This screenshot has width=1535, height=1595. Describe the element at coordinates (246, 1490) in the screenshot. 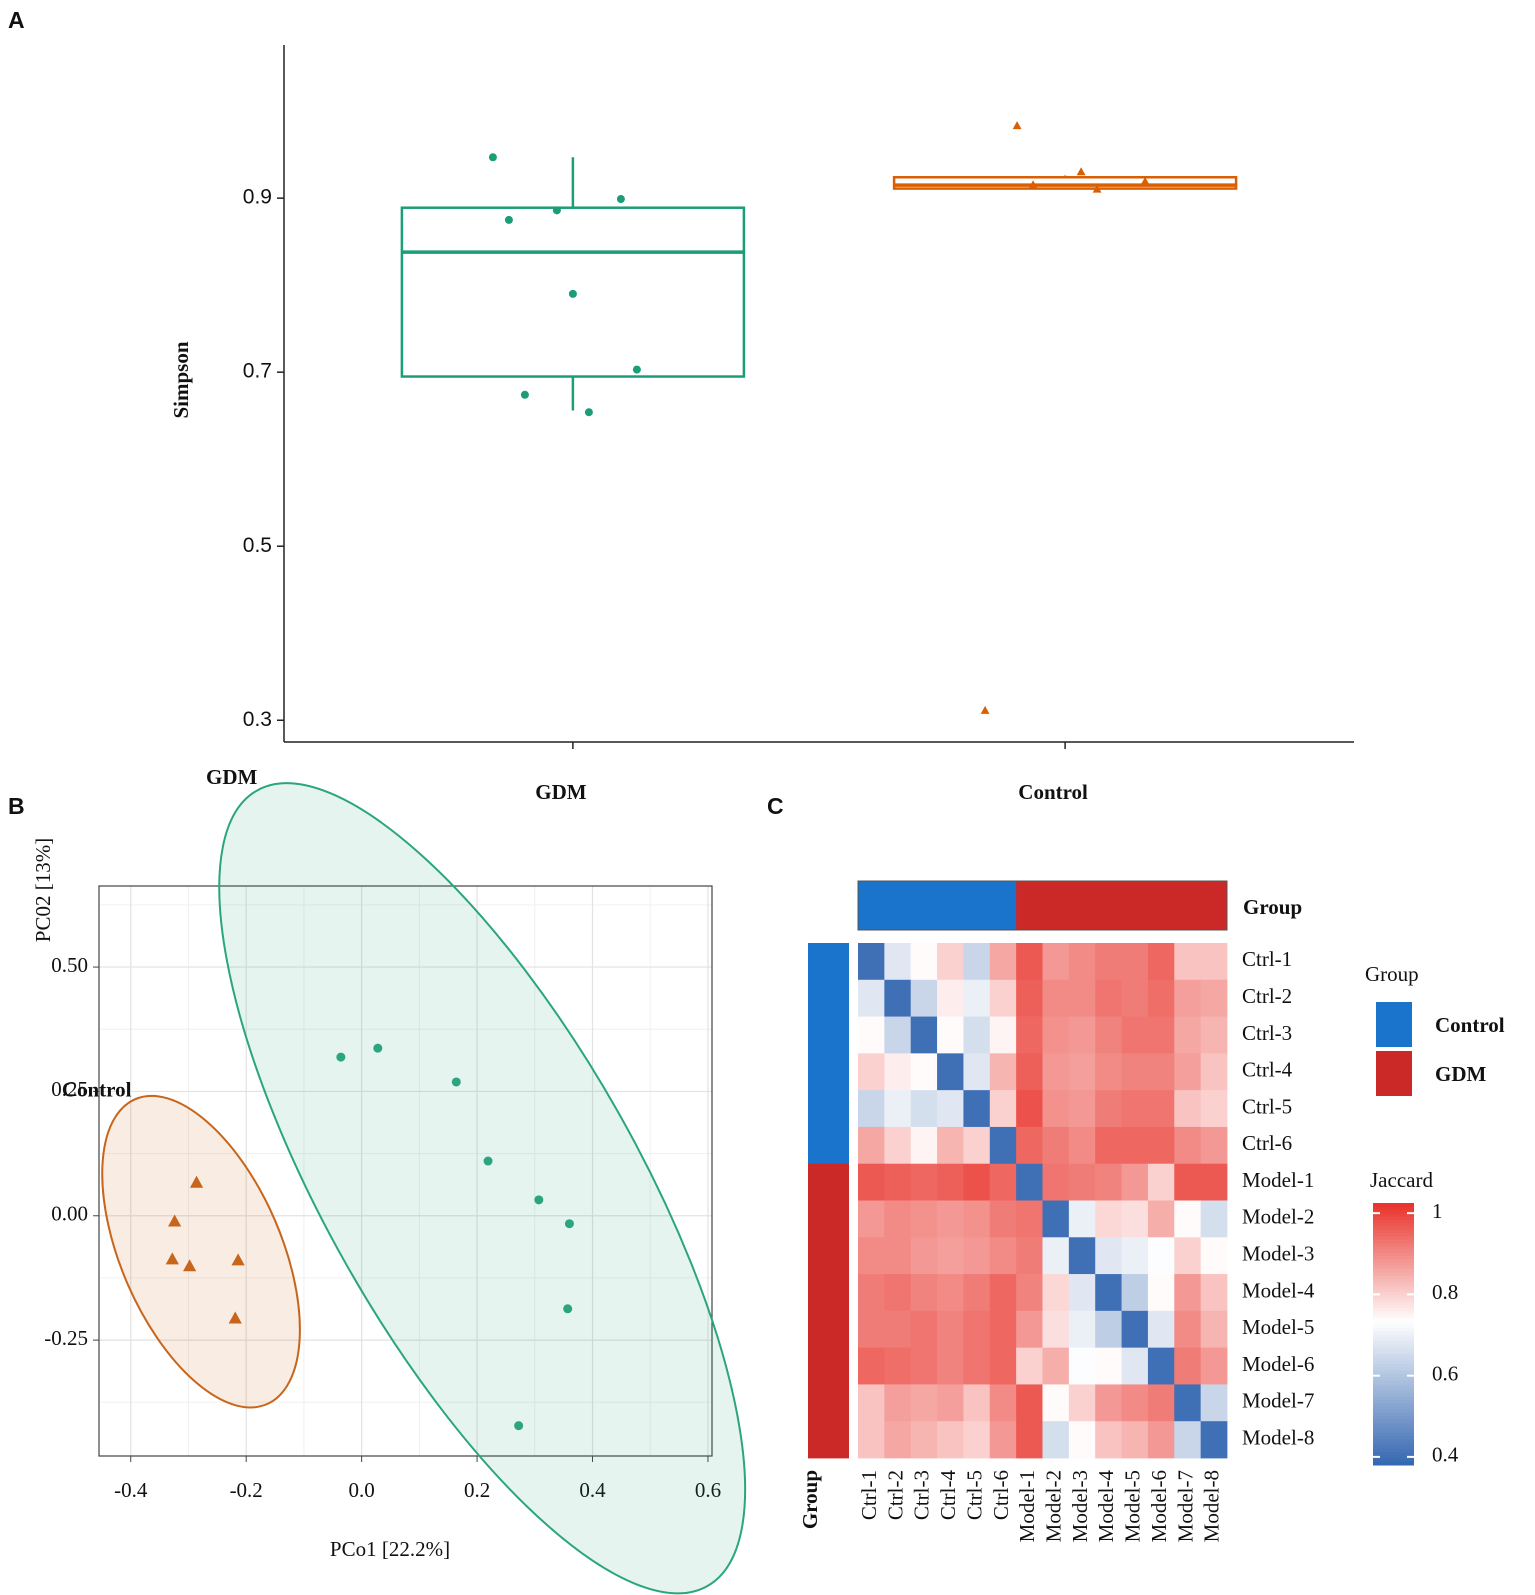

I see `x-tick-label: -0.2` at that location.